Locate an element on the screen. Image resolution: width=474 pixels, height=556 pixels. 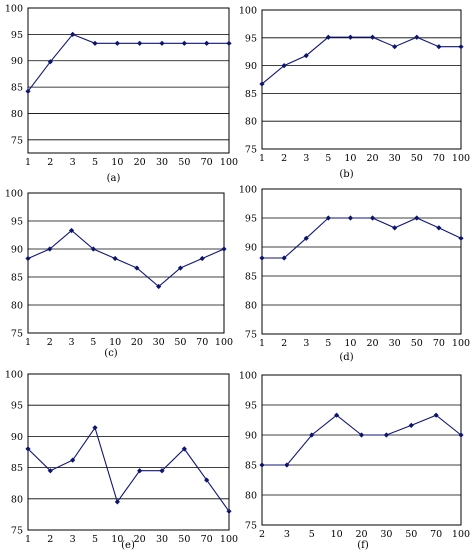
chart-panel-3: 75 80 85 90 95 100 1 2 3 5 10 20 30 50 70 100 (c) is located at coordinates (119, 274).